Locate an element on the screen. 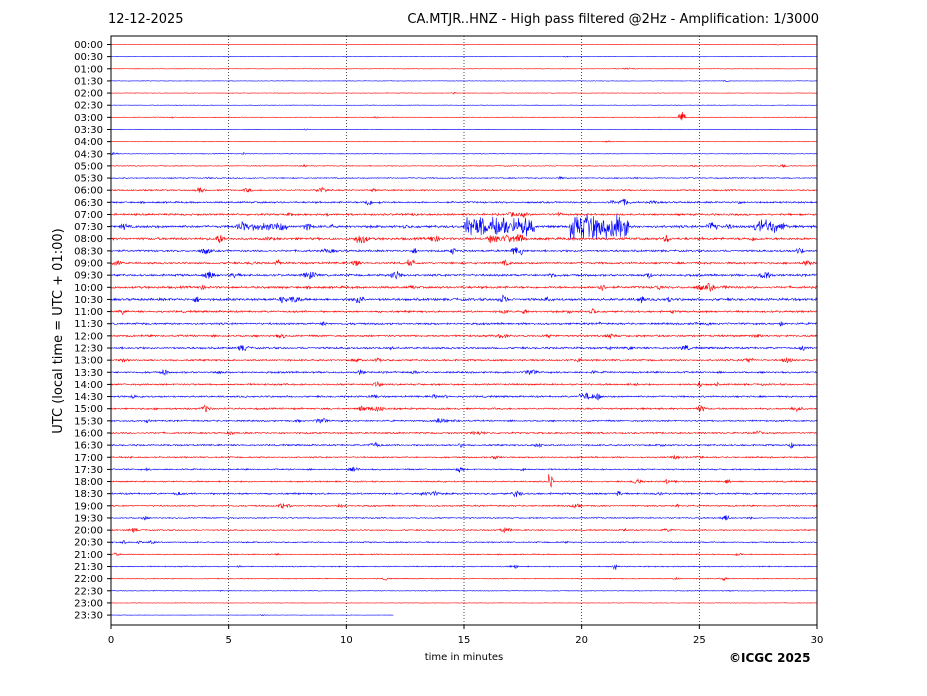  y-tick-label: 00:30 is located at coordinates (88, 57).